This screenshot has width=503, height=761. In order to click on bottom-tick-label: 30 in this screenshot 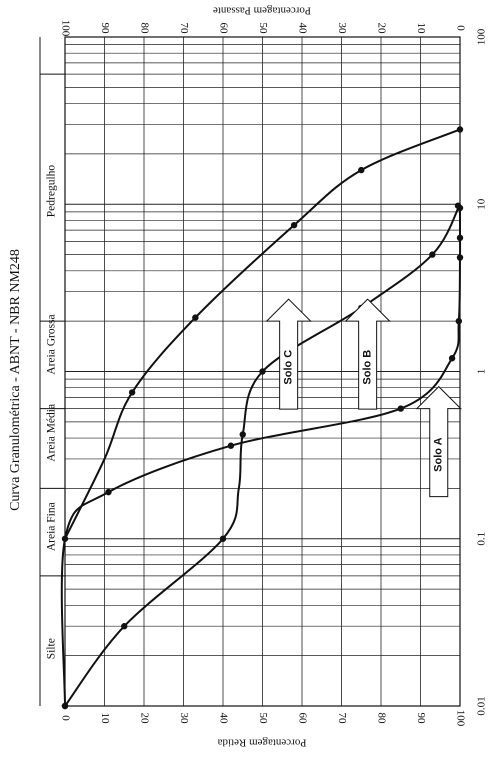, I will do `click(184, 719)`.